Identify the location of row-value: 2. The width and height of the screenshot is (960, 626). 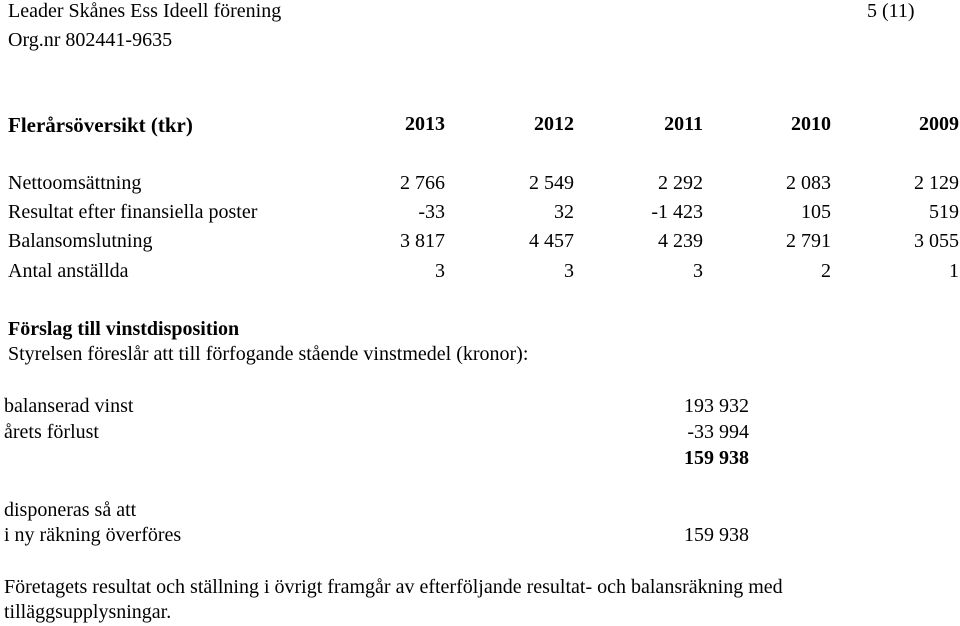
(826, 271).